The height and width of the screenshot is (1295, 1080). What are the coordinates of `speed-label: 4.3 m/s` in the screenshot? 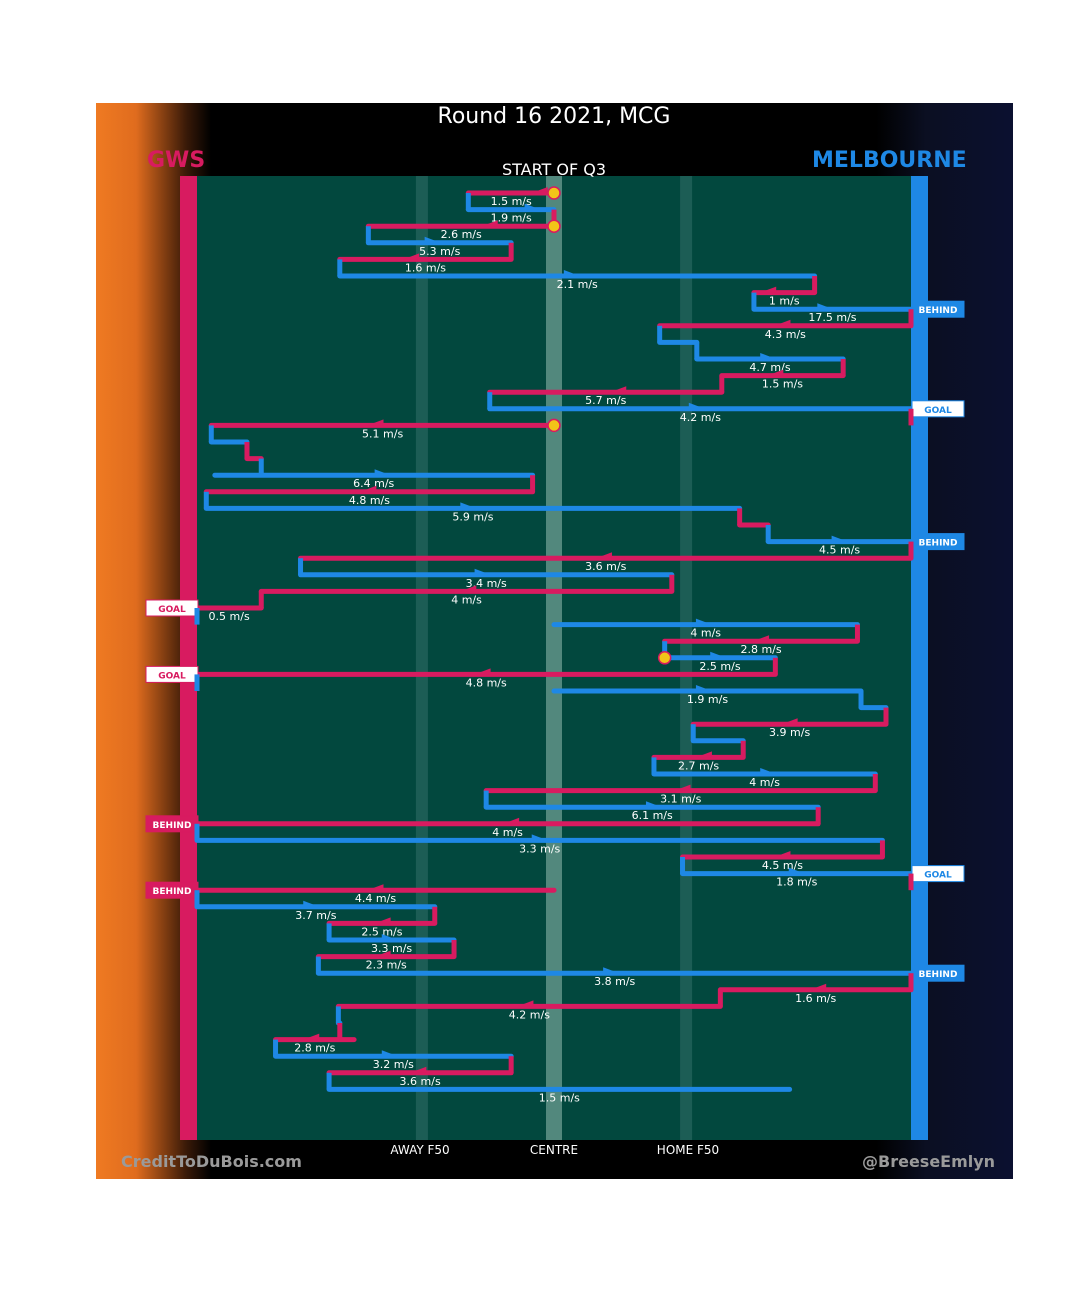 It's located at (785, 334).